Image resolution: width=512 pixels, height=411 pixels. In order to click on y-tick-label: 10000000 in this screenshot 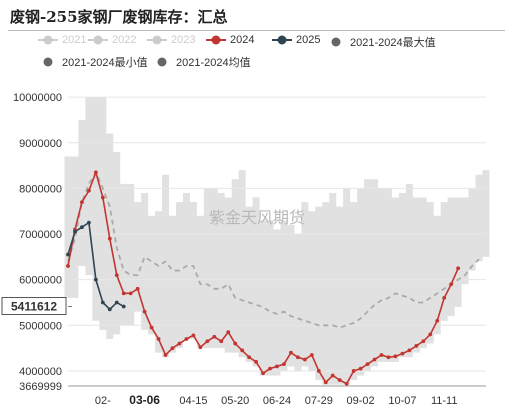, I will do `click(37, 98)`.